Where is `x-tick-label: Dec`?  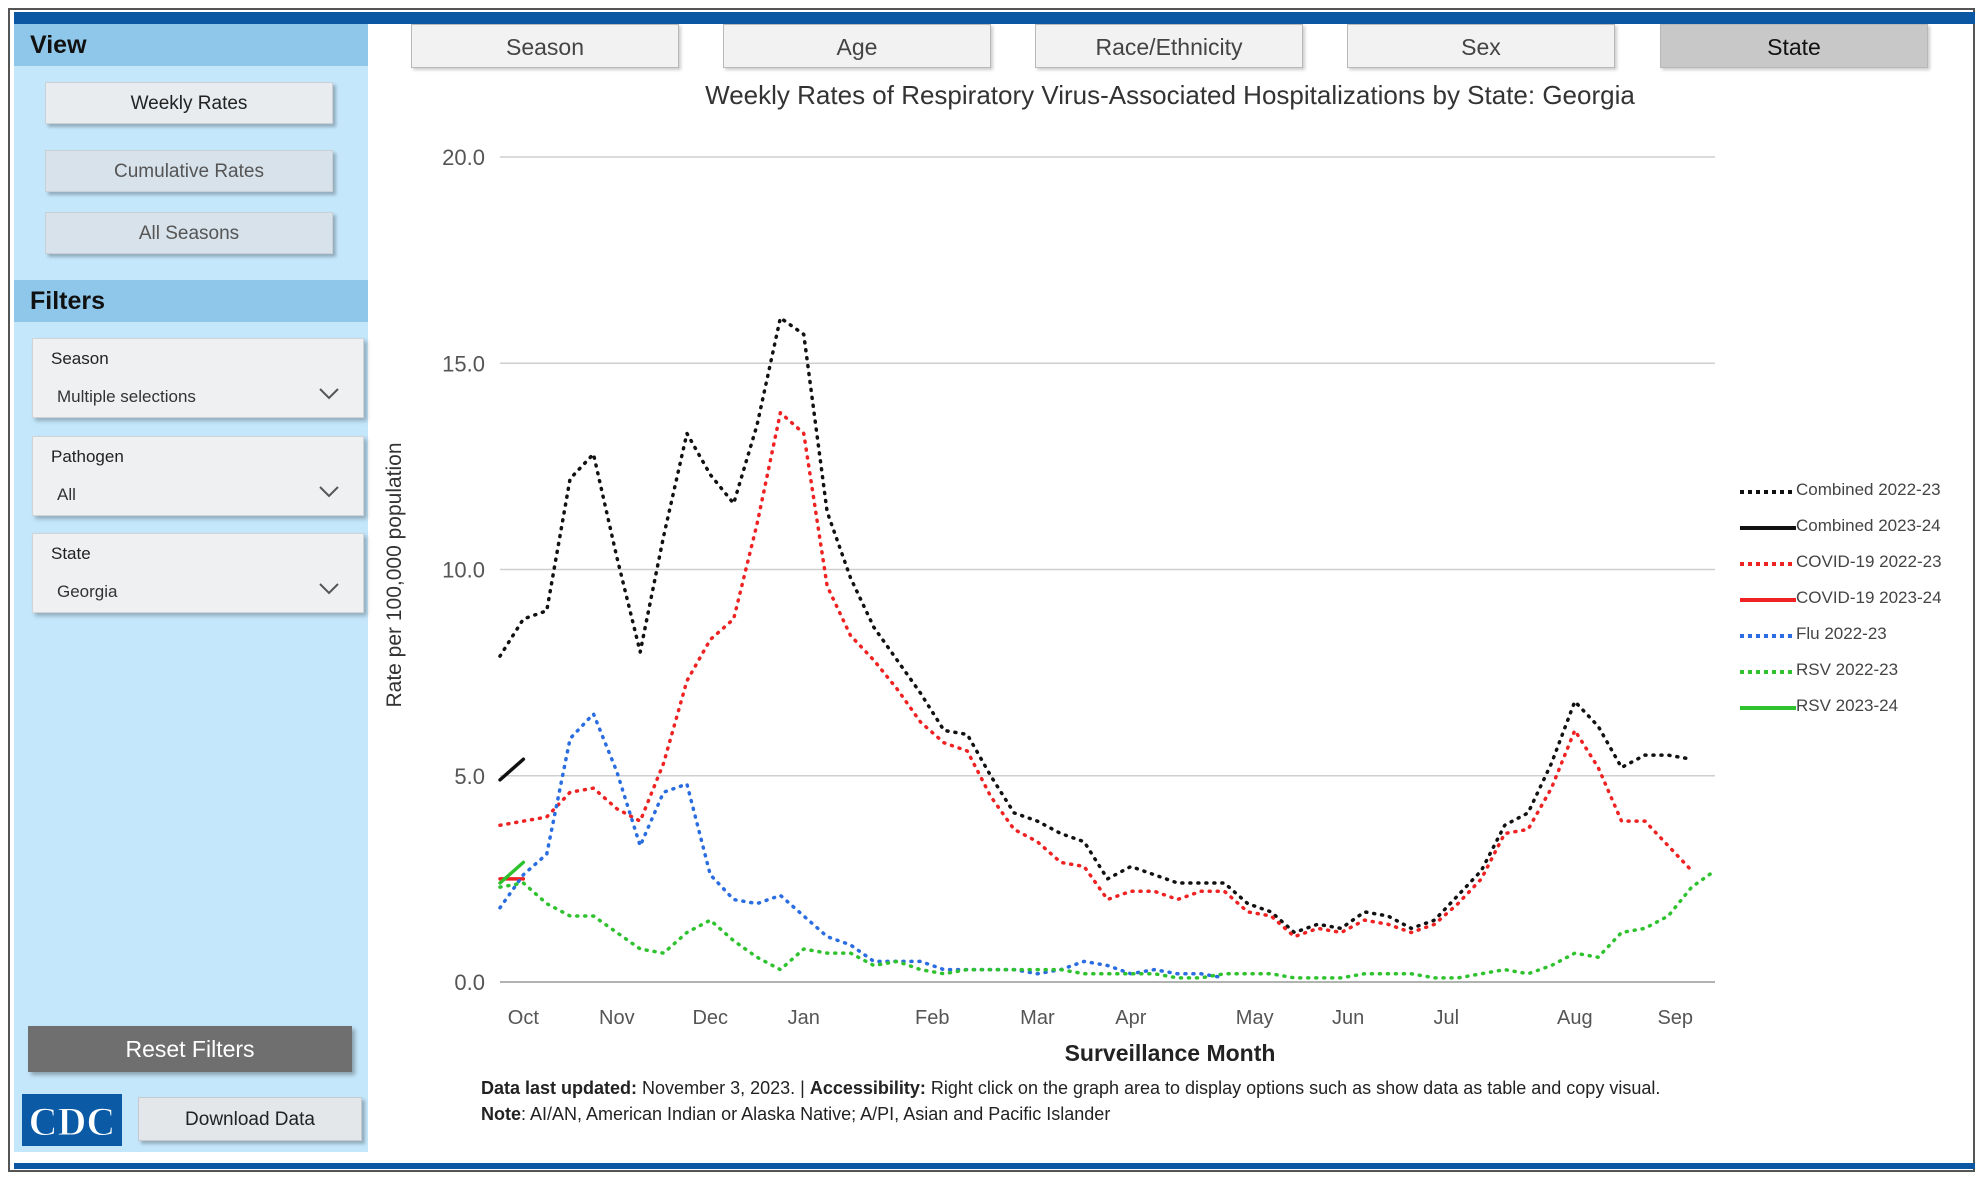
x-tick-label: Dec is located at coordinates (710, 1018).